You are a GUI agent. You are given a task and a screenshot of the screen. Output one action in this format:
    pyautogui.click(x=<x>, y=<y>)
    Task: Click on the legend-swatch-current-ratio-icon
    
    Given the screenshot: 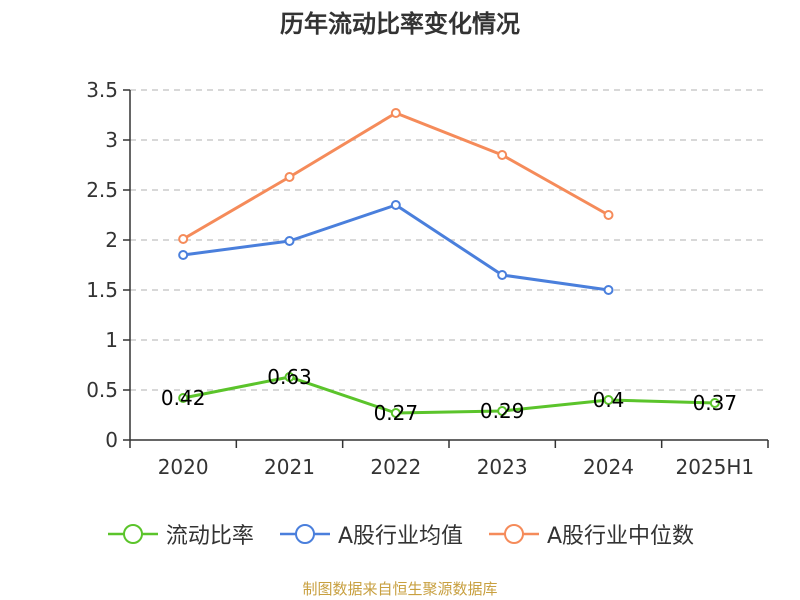 What is the action you would take?
    pyautogui.click(x=132, y=534)
    